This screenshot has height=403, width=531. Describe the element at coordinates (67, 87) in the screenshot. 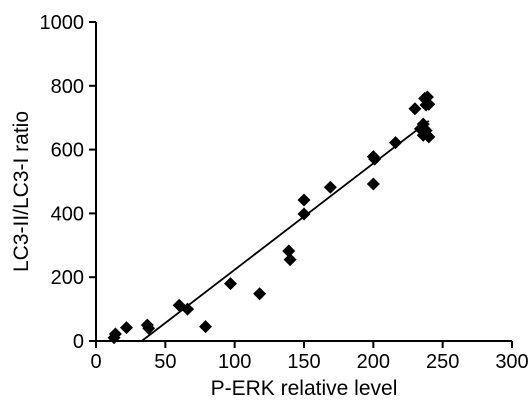

I see `y-tick-label: 800` at that location.